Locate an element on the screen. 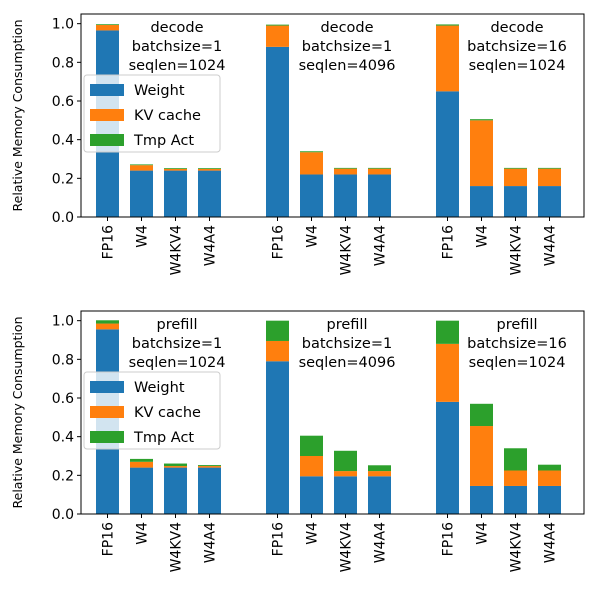  y-tick-label: 0.4 is located at coordinates (63, 141).